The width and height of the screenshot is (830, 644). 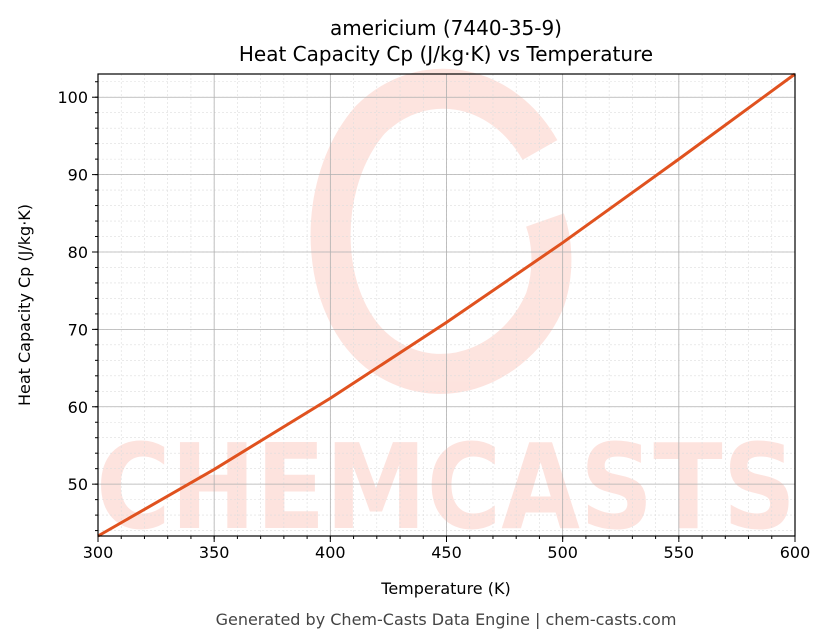 What do you see at coordinates (78, 407) in the screenshot?
I see `y-tick-label: 60` at bounding box center [78, 407].